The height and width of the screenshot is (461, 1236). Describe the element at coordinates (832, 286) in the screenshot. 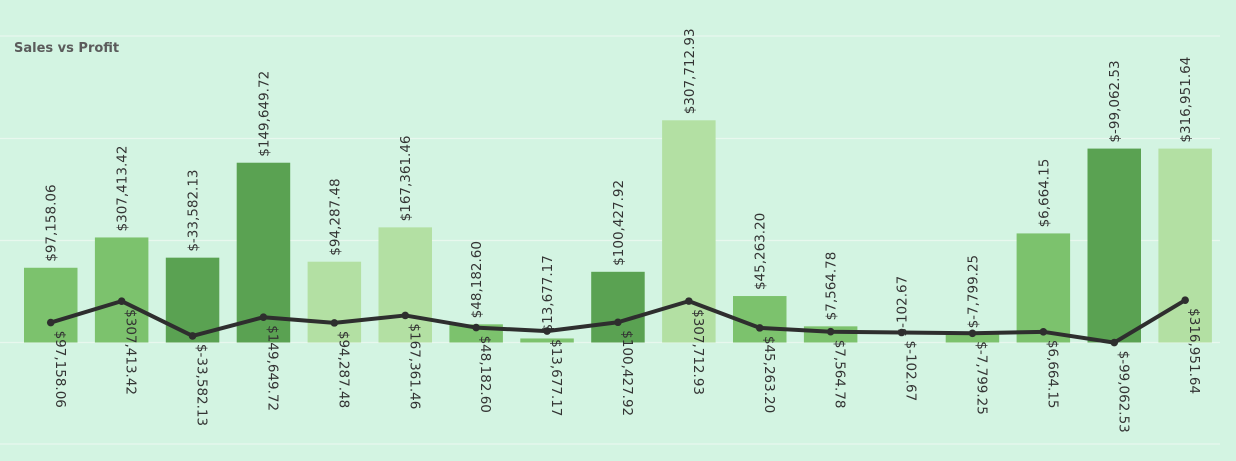

I see `bar-value-label: $7,564.78` at that location.